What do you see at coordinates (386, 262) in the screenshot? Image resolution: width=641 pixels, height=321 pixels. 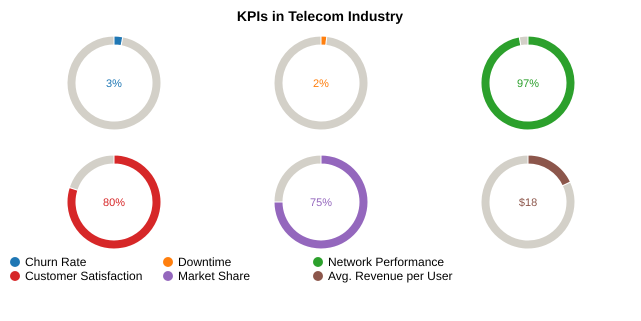 I see `legend-label: Network Performance` at bounding box center [386, 262].